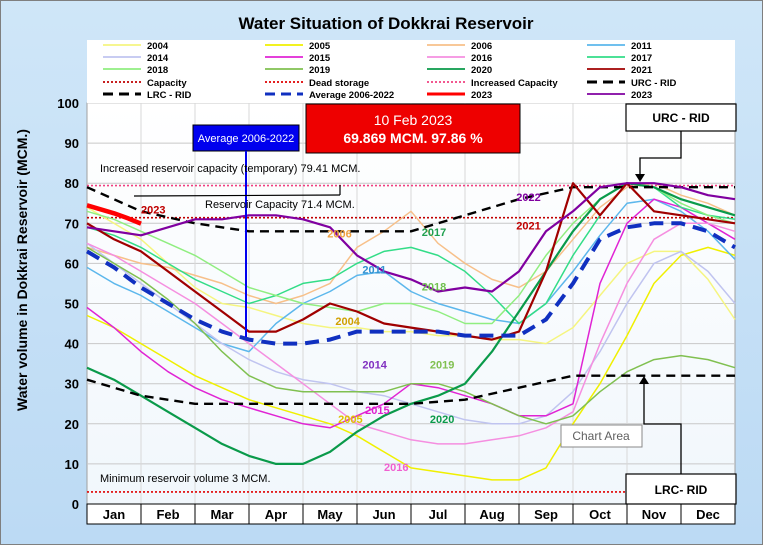 Image resolution: width=763 pixels, height=545 pixels. Describe the element at coordinates (442, 420) in the screenshot. I see `inline-year-label: 2020` at that location.